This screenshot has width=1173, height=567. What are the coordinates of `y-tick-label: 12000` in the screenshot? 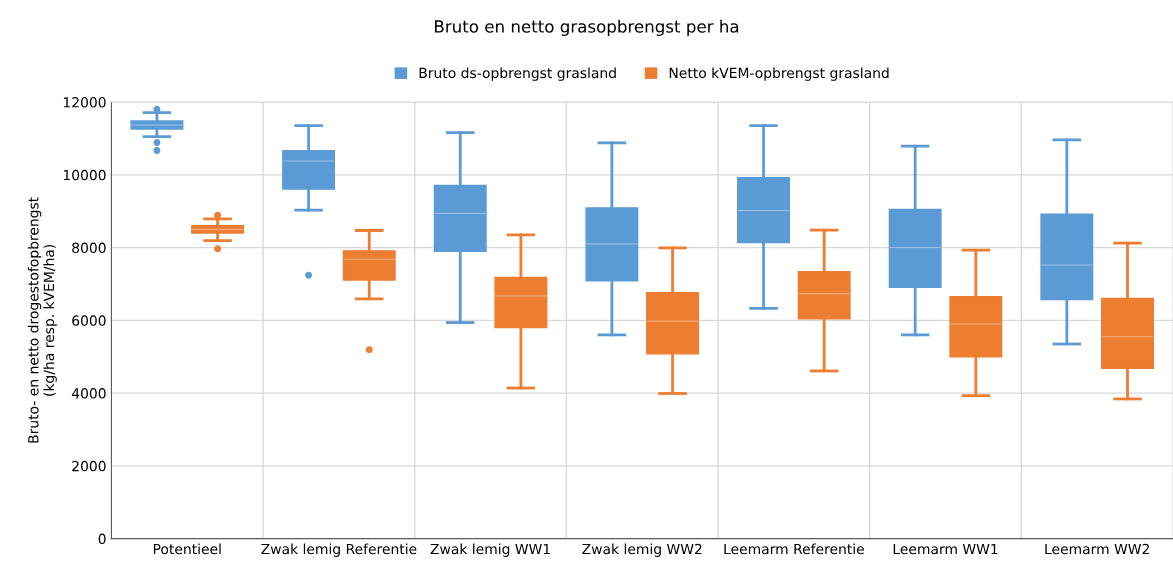 It's located at (84, 102).